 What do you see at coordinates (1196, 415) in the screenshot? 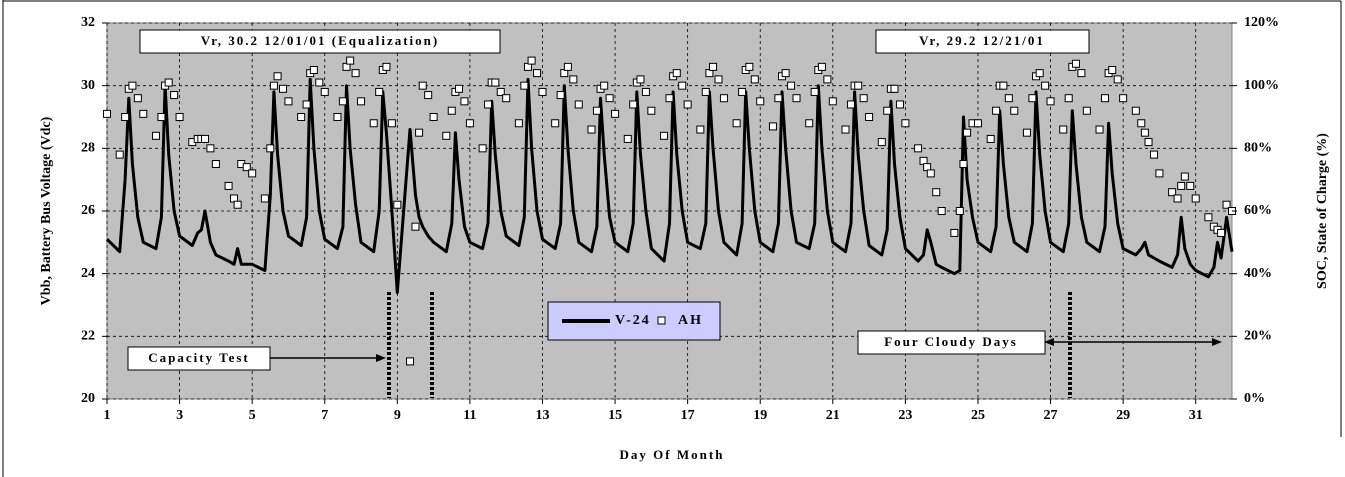
I see `x-tick-label: 31` at bounding box center [1196, 415].